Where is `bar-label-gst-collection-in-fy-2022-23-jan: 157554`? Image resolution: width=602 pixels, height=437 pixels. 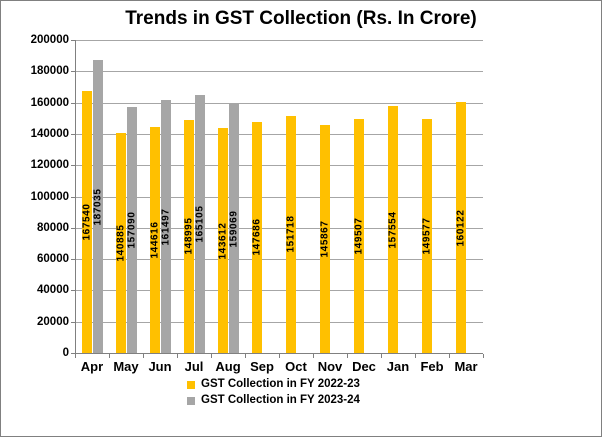 bar-label-gst-collection-in-fy-2022-23-jan: 157554 is located at coordinates (393, 230).